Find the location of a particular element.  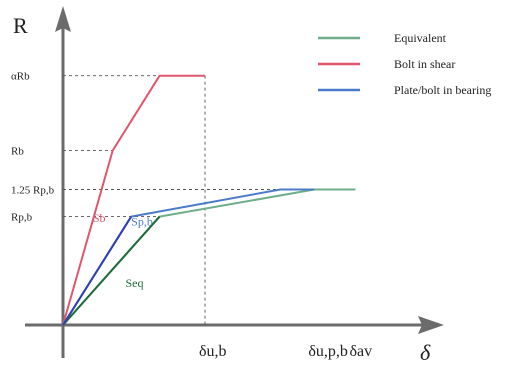

x-axis-label: δ is located at coordinates (425, 352).